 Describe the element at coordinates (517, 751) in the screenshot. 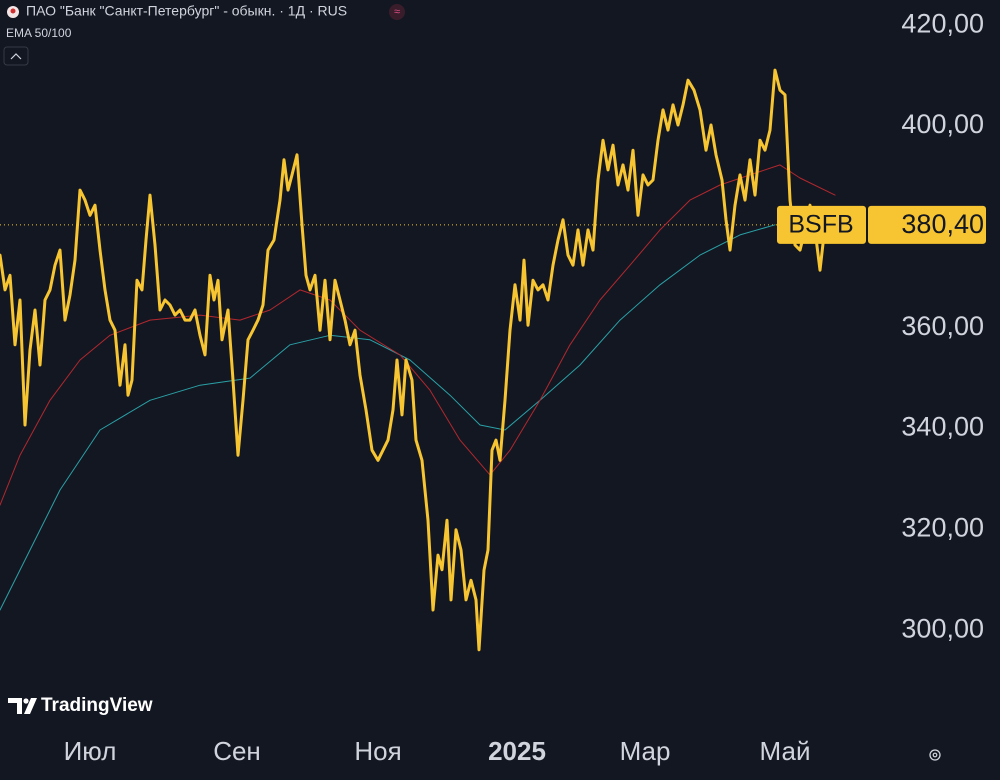

I see `x-tick-label: 2025` at that location.